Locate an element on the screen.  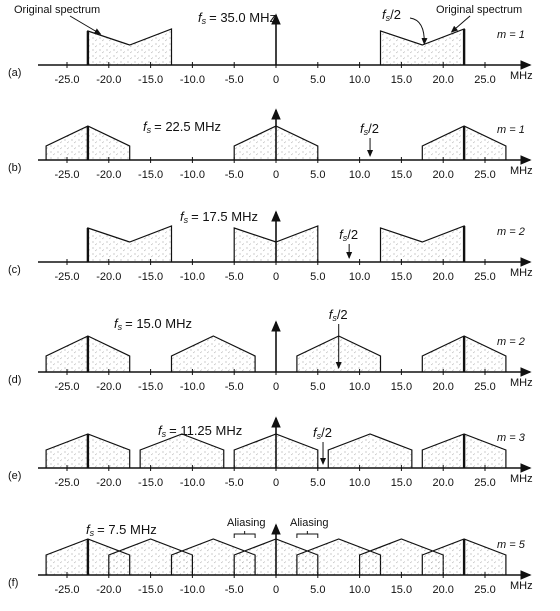
aliasing-label: Aliasing is located at coordinates (246, 523).